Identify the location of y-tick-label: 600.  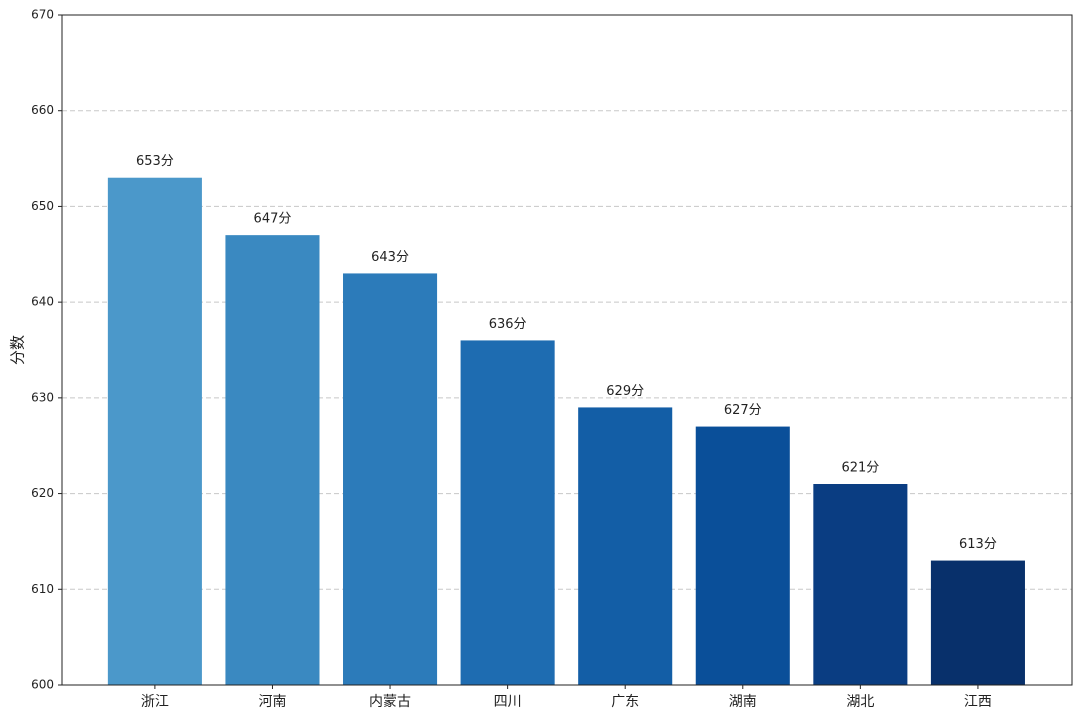
(42, 685).